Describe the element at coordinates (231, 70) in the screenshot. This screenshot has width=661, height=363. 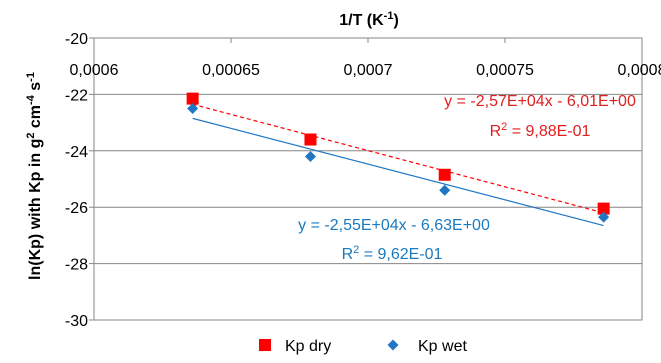
I see `x-tick-label: 0,00065` at that location.